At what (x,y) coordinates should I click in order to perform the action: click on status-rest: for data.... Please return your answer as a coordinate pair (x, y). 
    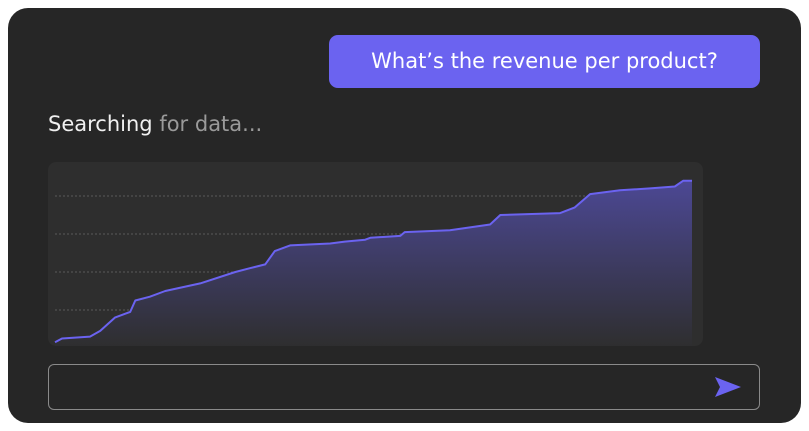
    Looking at the image, I should click on (211, 124).